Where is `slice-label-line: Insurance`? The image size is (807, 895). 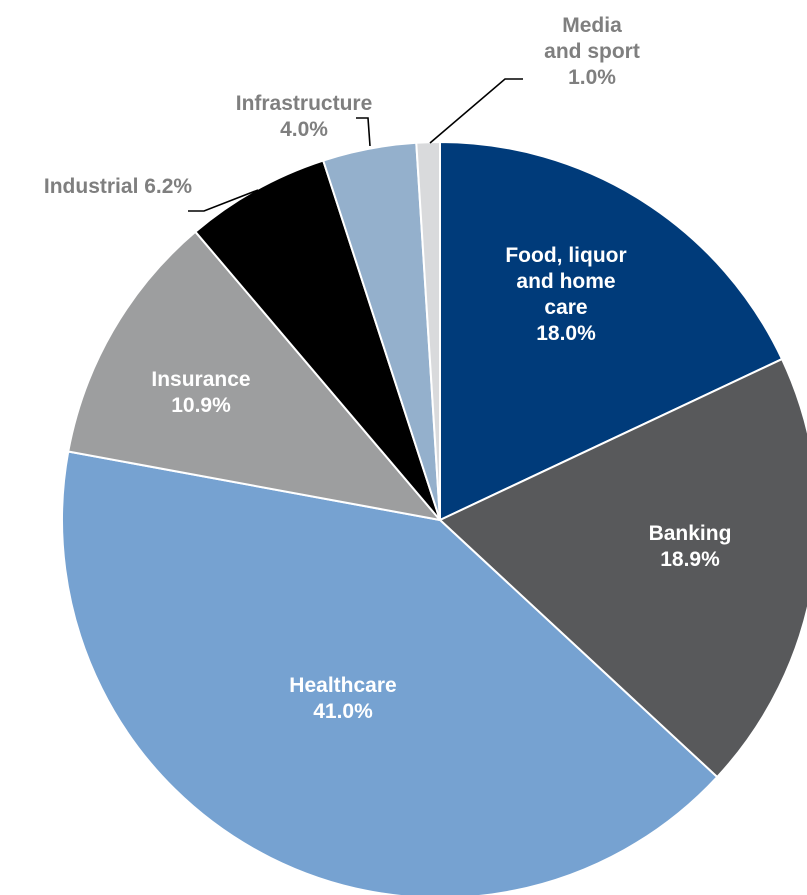
slice-label-line: Insurance is located at coordinates (200, 379).